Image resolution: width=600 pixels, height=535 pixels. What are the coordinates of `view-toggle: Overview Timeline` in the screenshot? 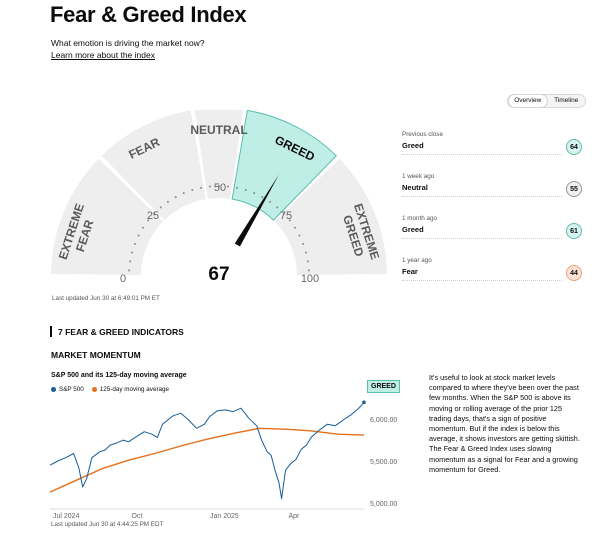 It's located at (546, 101).